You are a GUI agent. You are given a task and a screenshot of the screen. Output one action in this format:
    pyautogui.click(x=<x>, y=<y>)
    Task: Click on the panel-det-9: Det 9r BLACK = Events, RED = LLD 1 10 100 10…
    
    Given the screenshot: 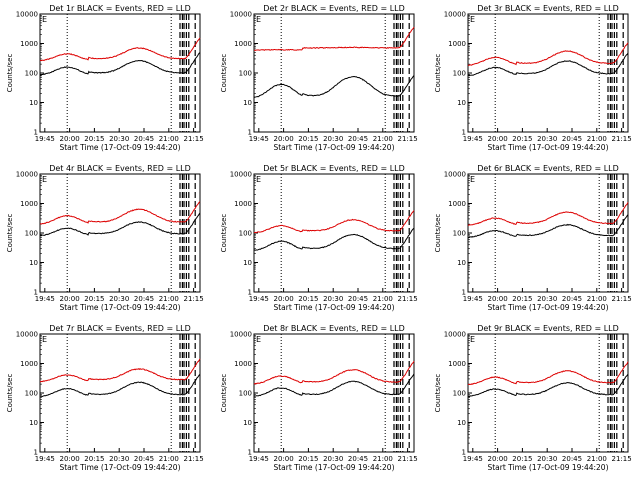 What is the action you would take?
    pyautogui.click(x=533, y=398)
    